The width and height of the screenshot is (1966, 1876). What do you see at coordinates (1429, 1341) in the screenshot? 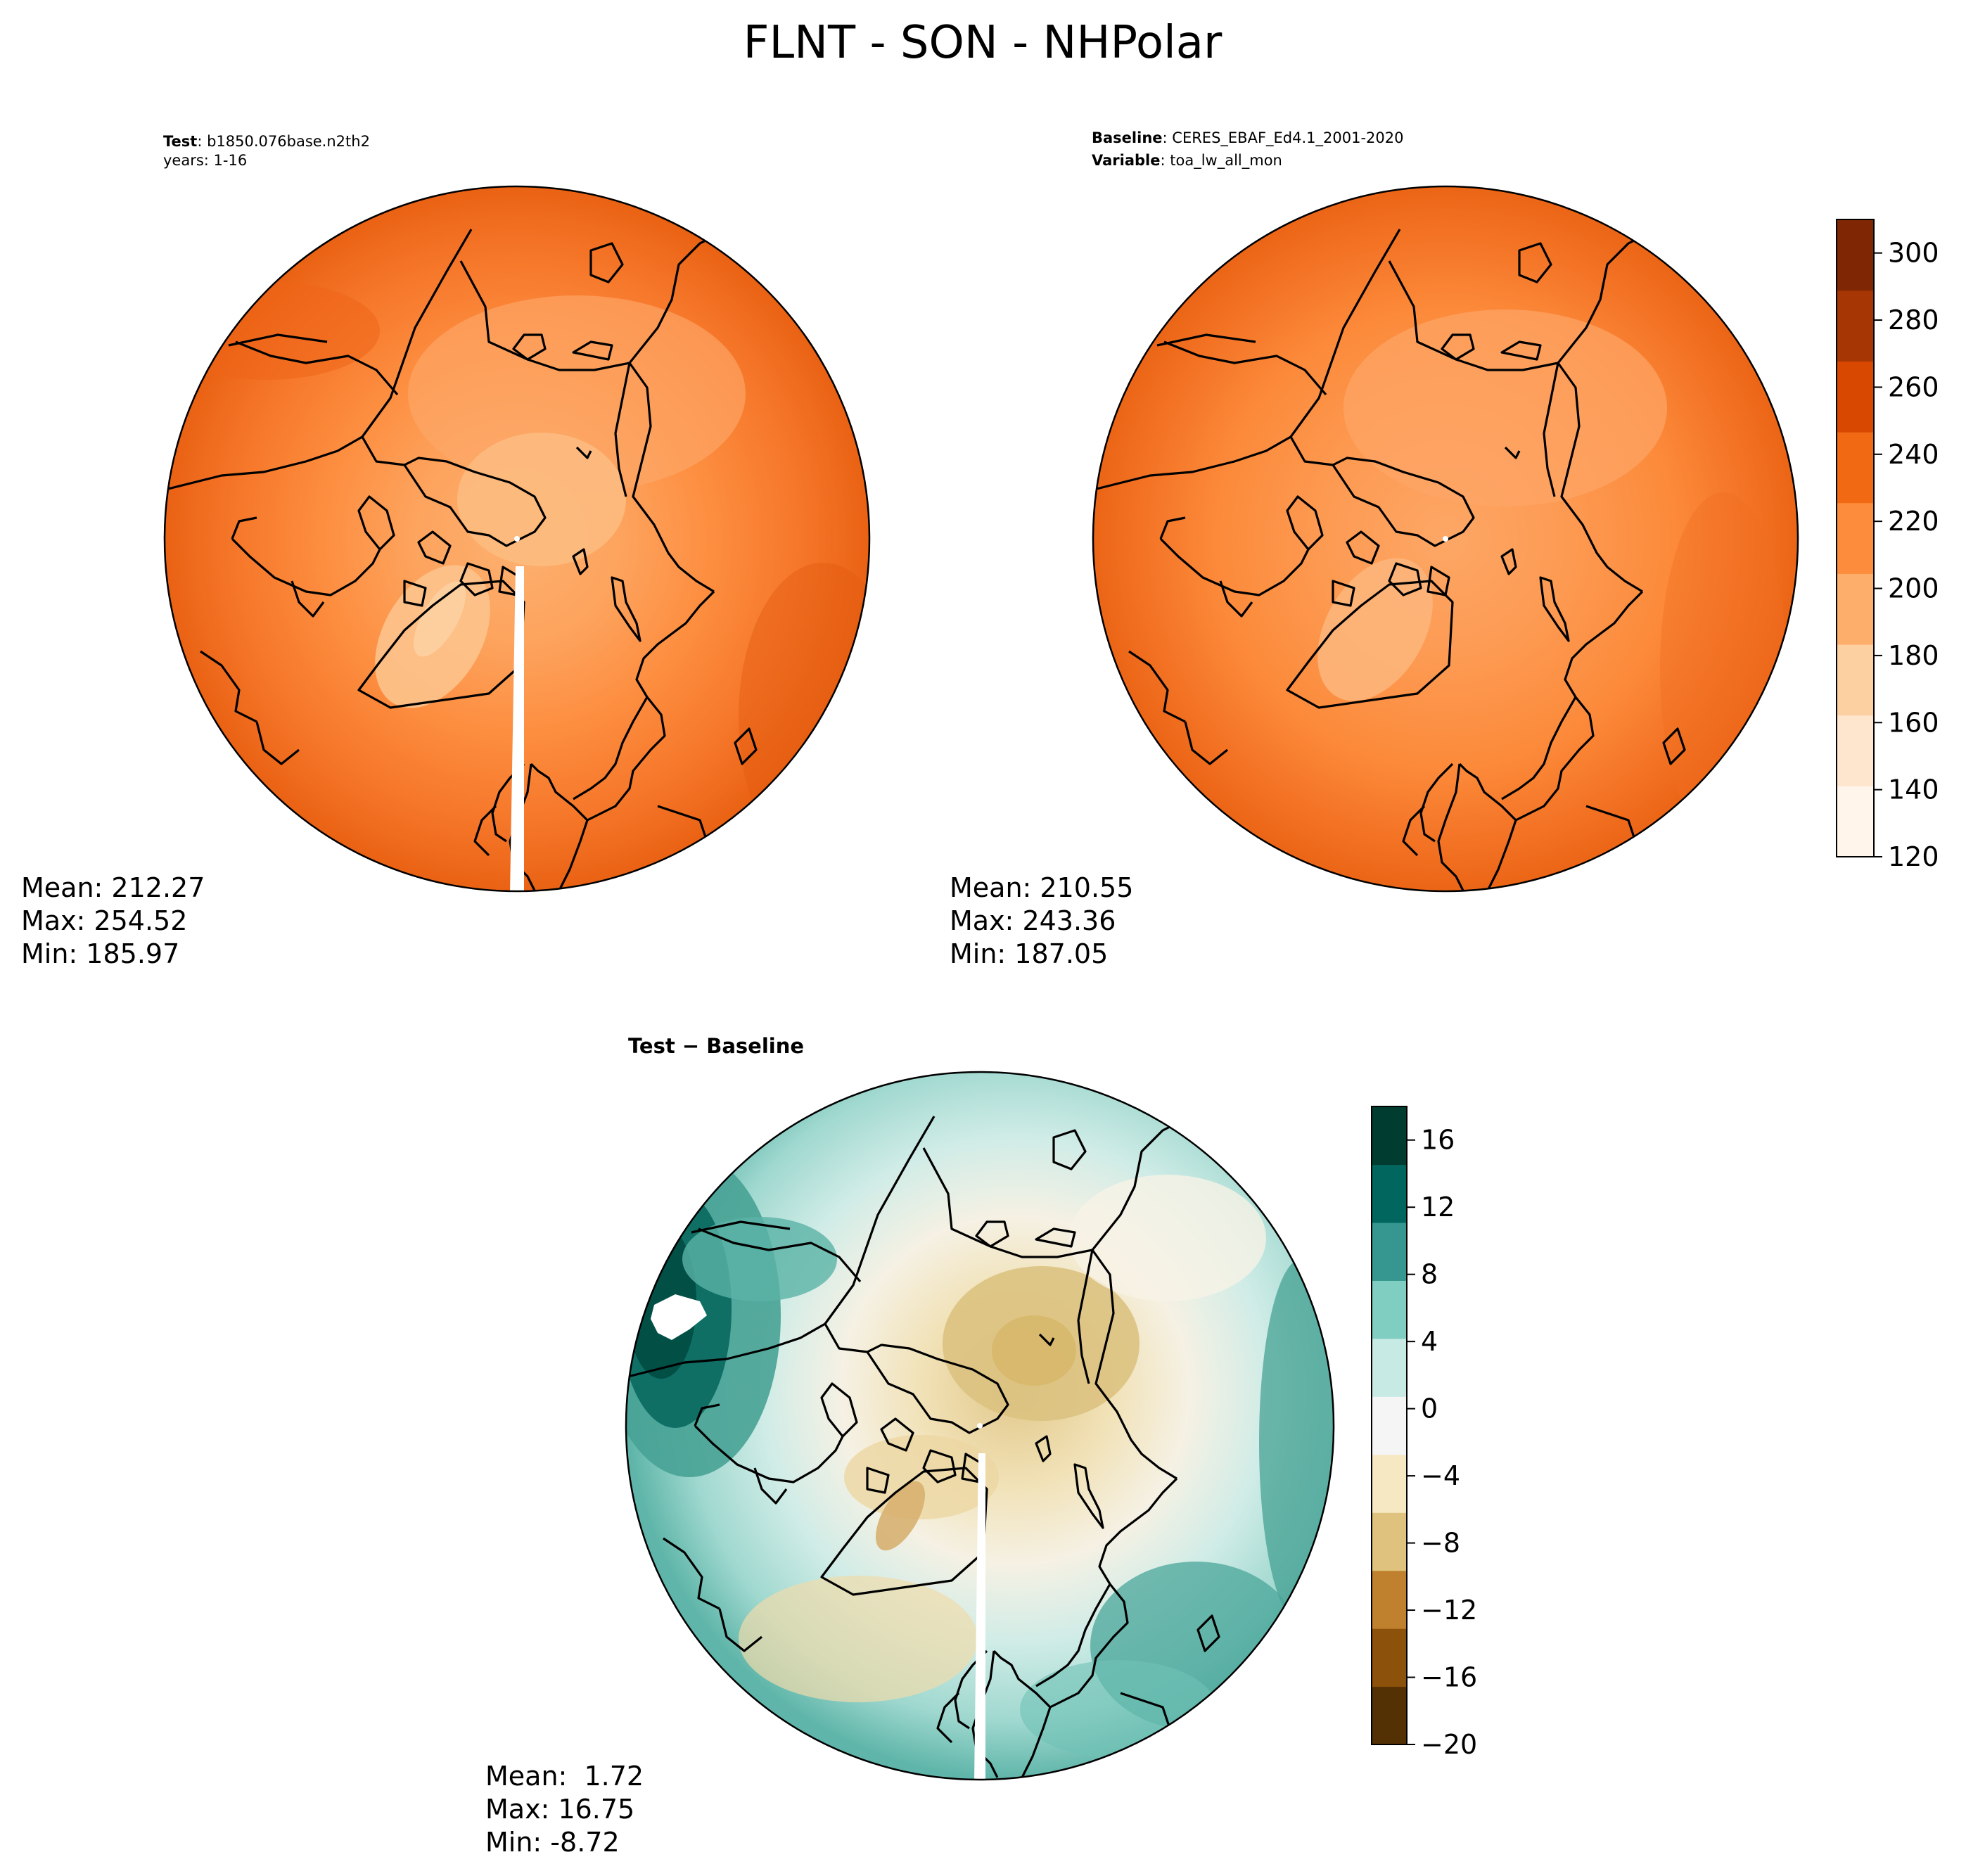
I see `colorbar-diff-tick-label: 4` at bounding box center [1429, 1341].